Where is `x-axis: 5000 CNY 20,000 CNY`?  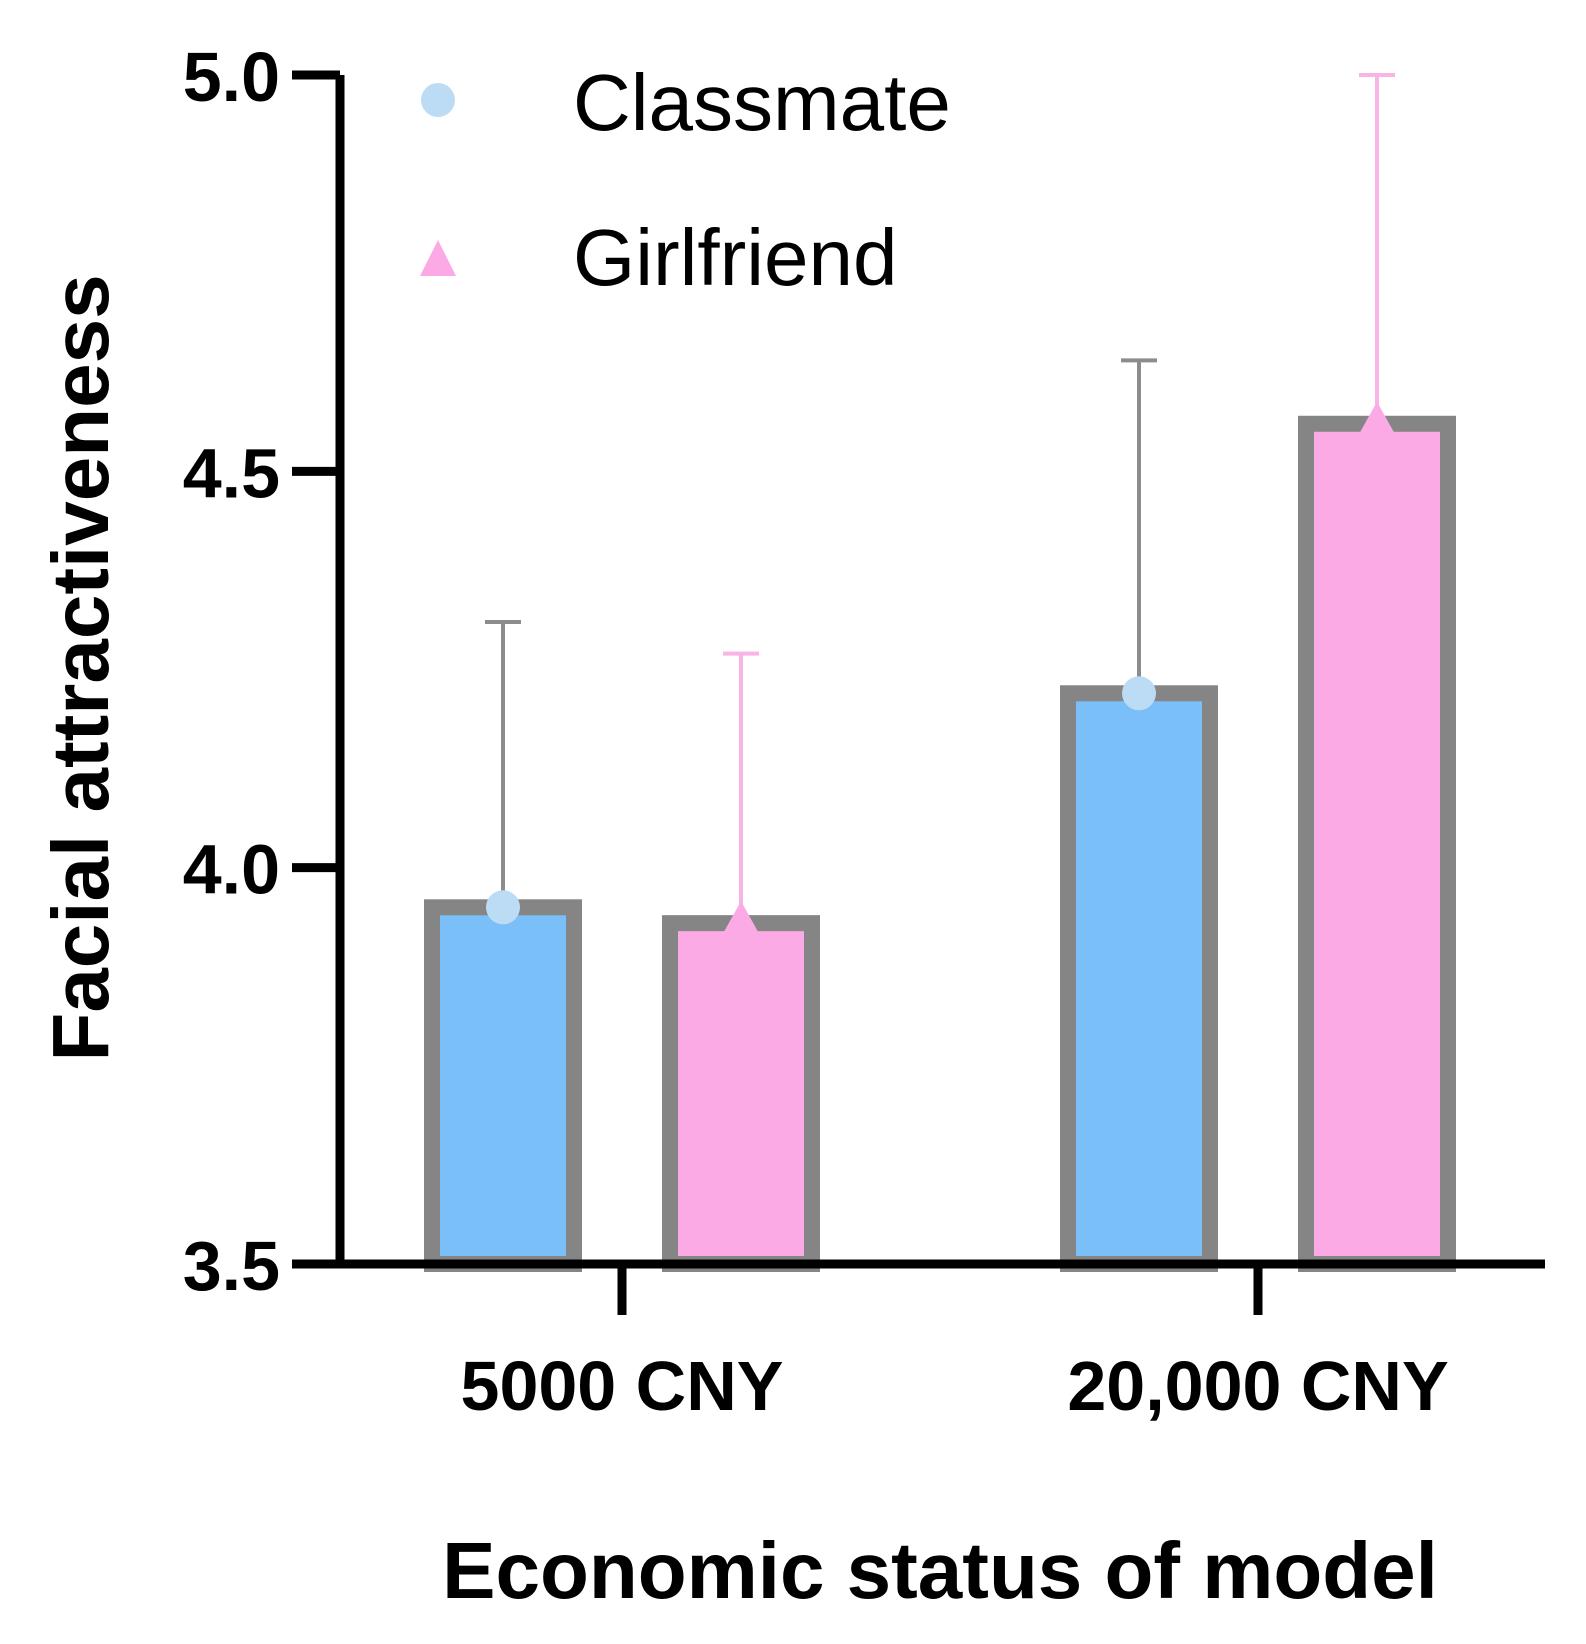 x-axis: 5000 CNY 20,000 CNY is located at coordinates (918, 1342).